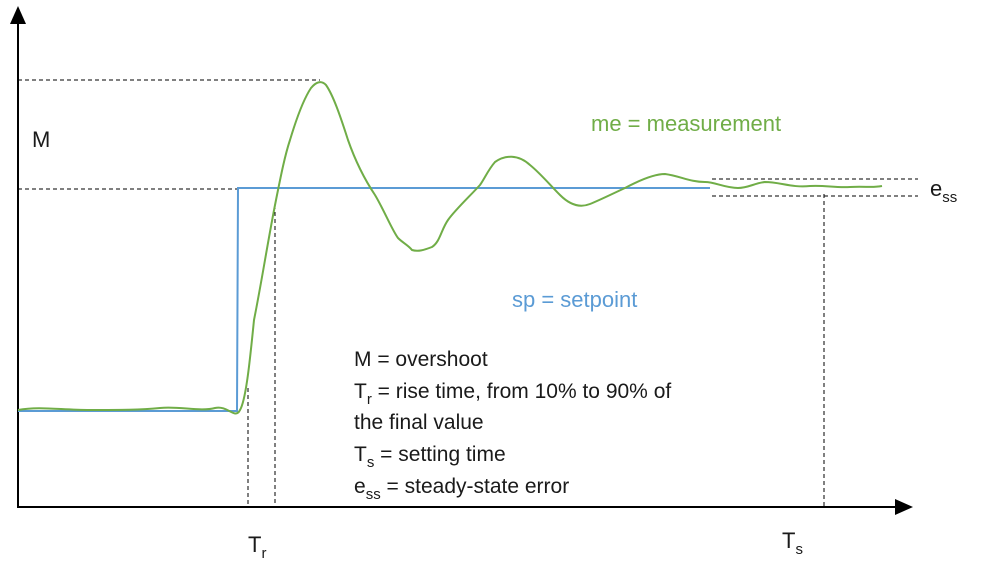 The width and height of the screenshot is (984, 575). What do you see at coordinates (686, 123) in the screenshot?
I see `measurement-label: me = measurement` at bounding box center [686, 123].